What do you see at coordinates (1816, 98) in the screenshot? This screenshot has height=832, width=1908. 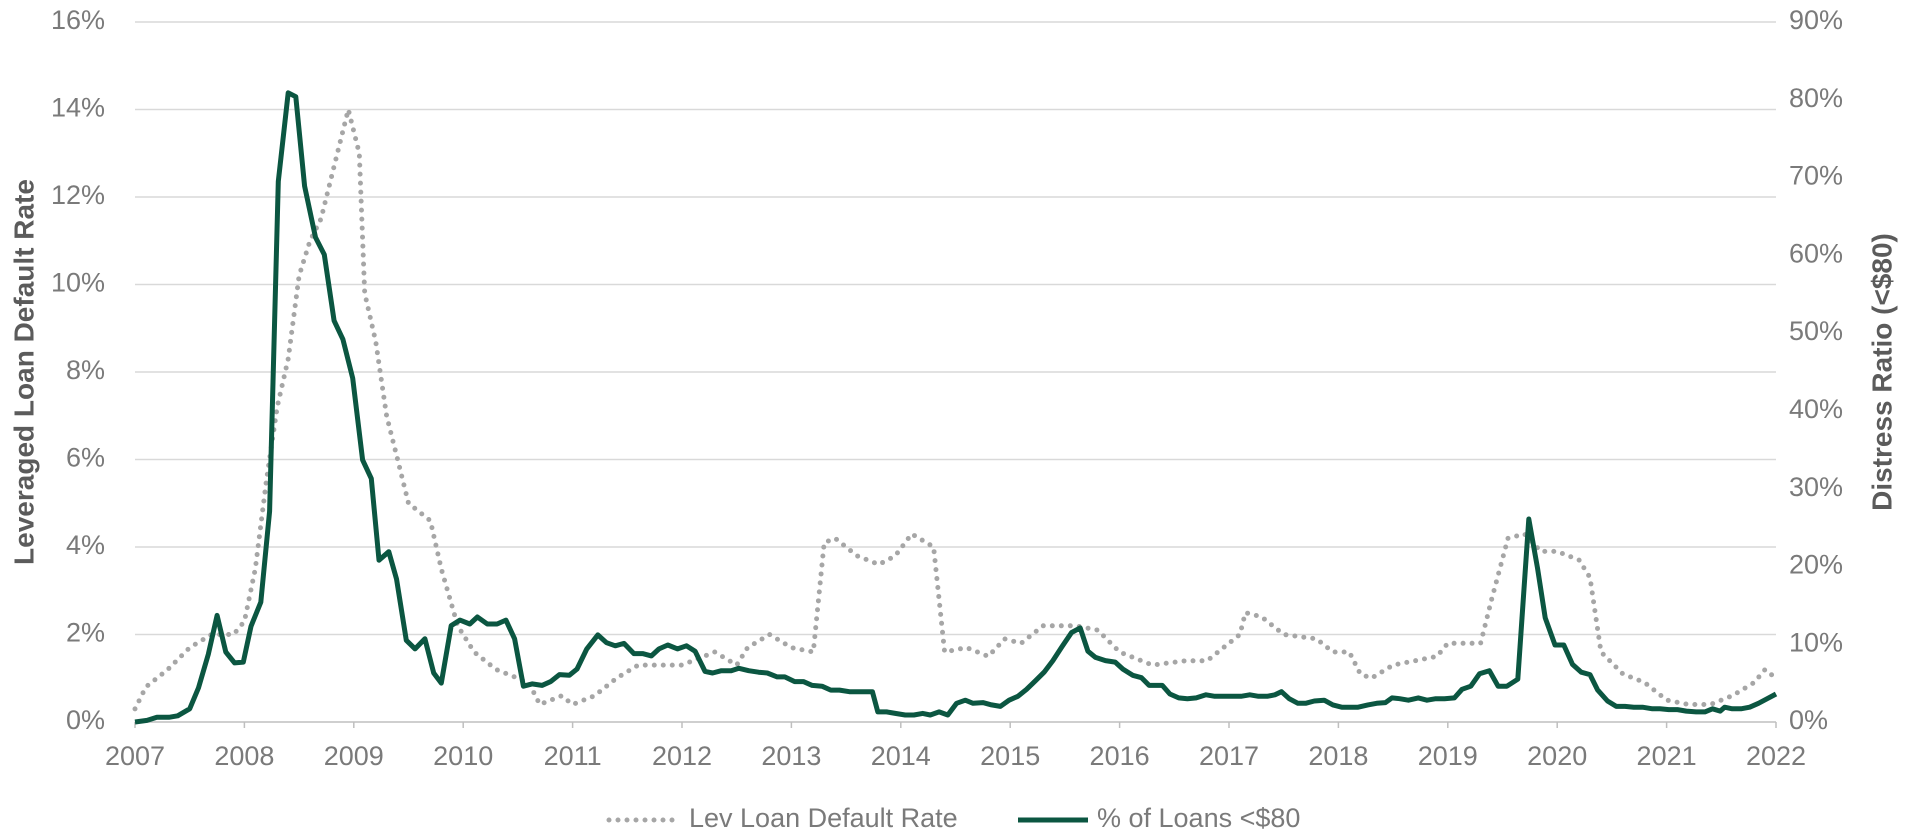 I see `y2-tick-label: 80%` at bounding box center [1816, 98].